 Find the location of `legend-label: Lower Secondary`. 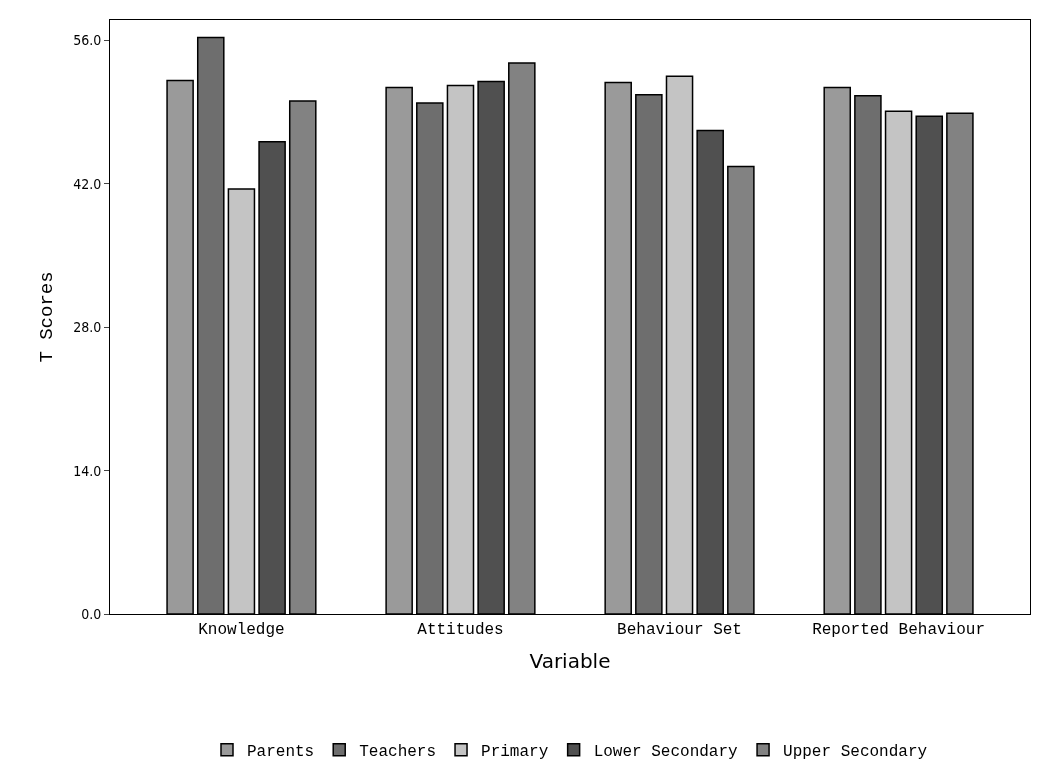

legend-label: Lower Secondary is located at coordinates (666, 751).